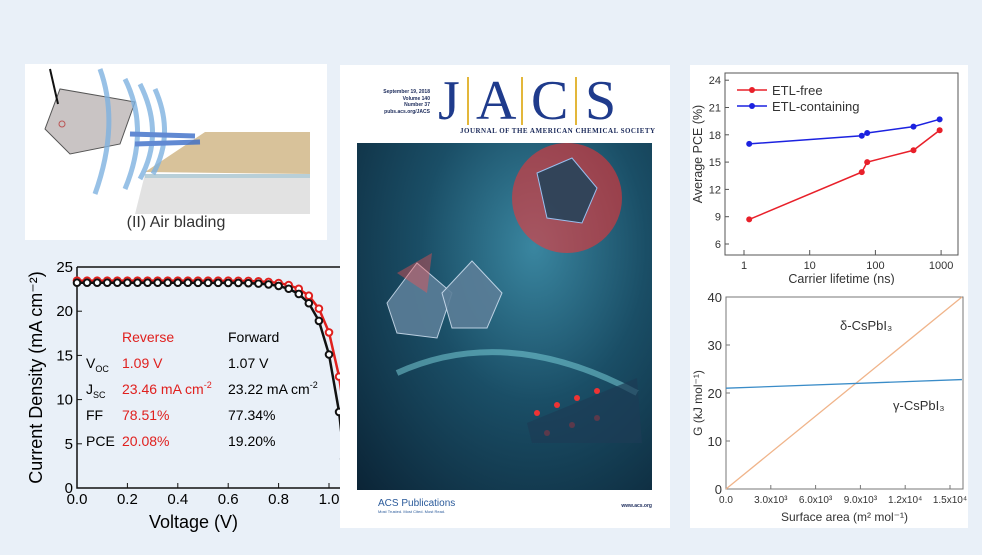 The height and width of the screenshot is (555, 982). I want to click on jacs-letter: S, so click(601, 101).